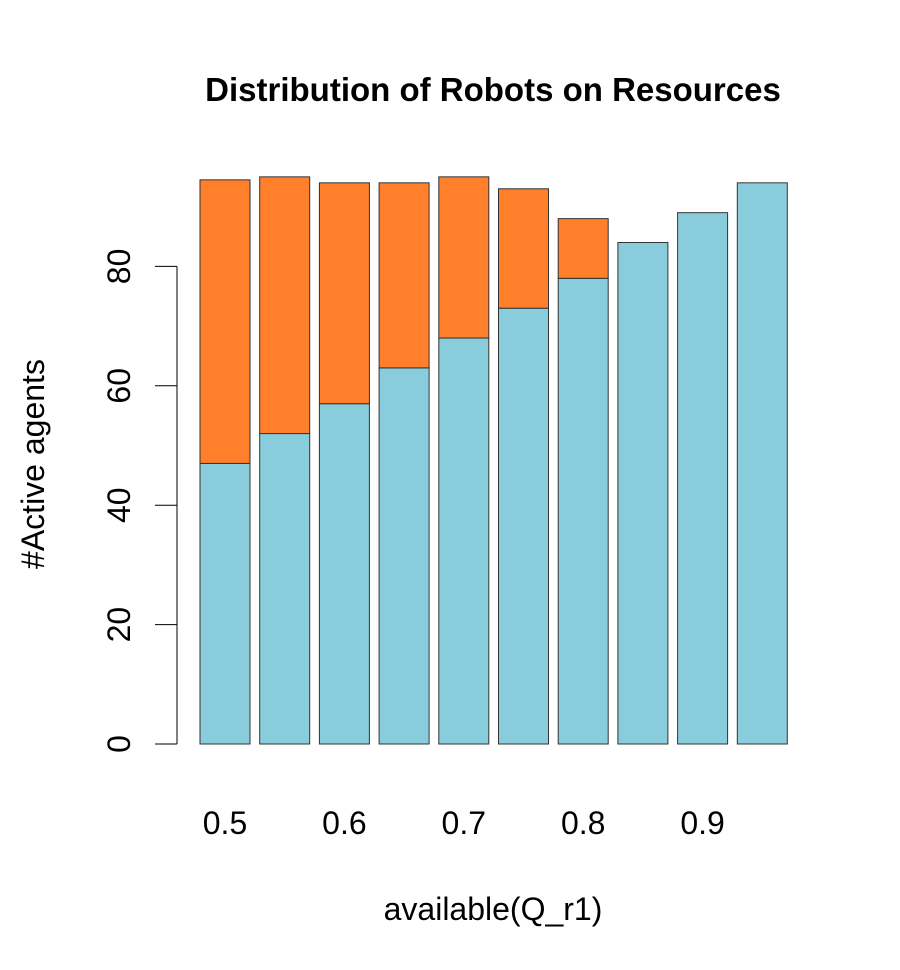  What do you see at coordinates (119, 744) in the screenshot?
I see `y-tick-label-0: 0` at bounding box center [119, 744].